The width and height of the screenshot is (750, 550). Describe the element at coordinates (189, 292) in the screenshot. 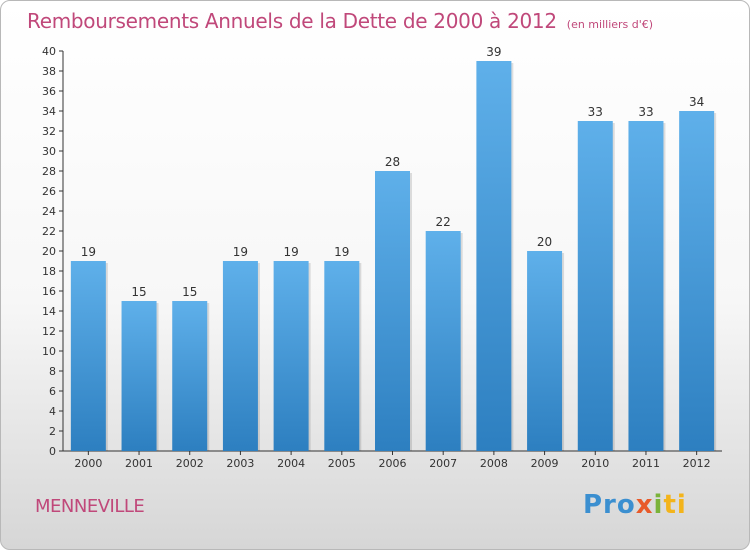

I see `value-label-2002: 15` at that location.